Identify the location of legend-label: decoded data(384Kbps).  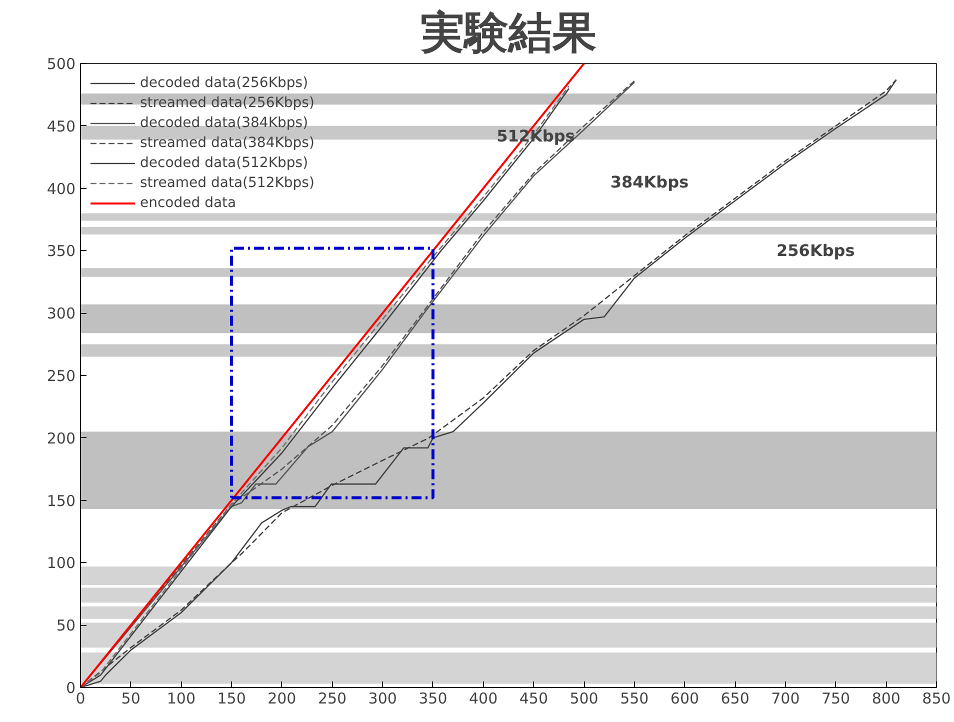
(224, 123).